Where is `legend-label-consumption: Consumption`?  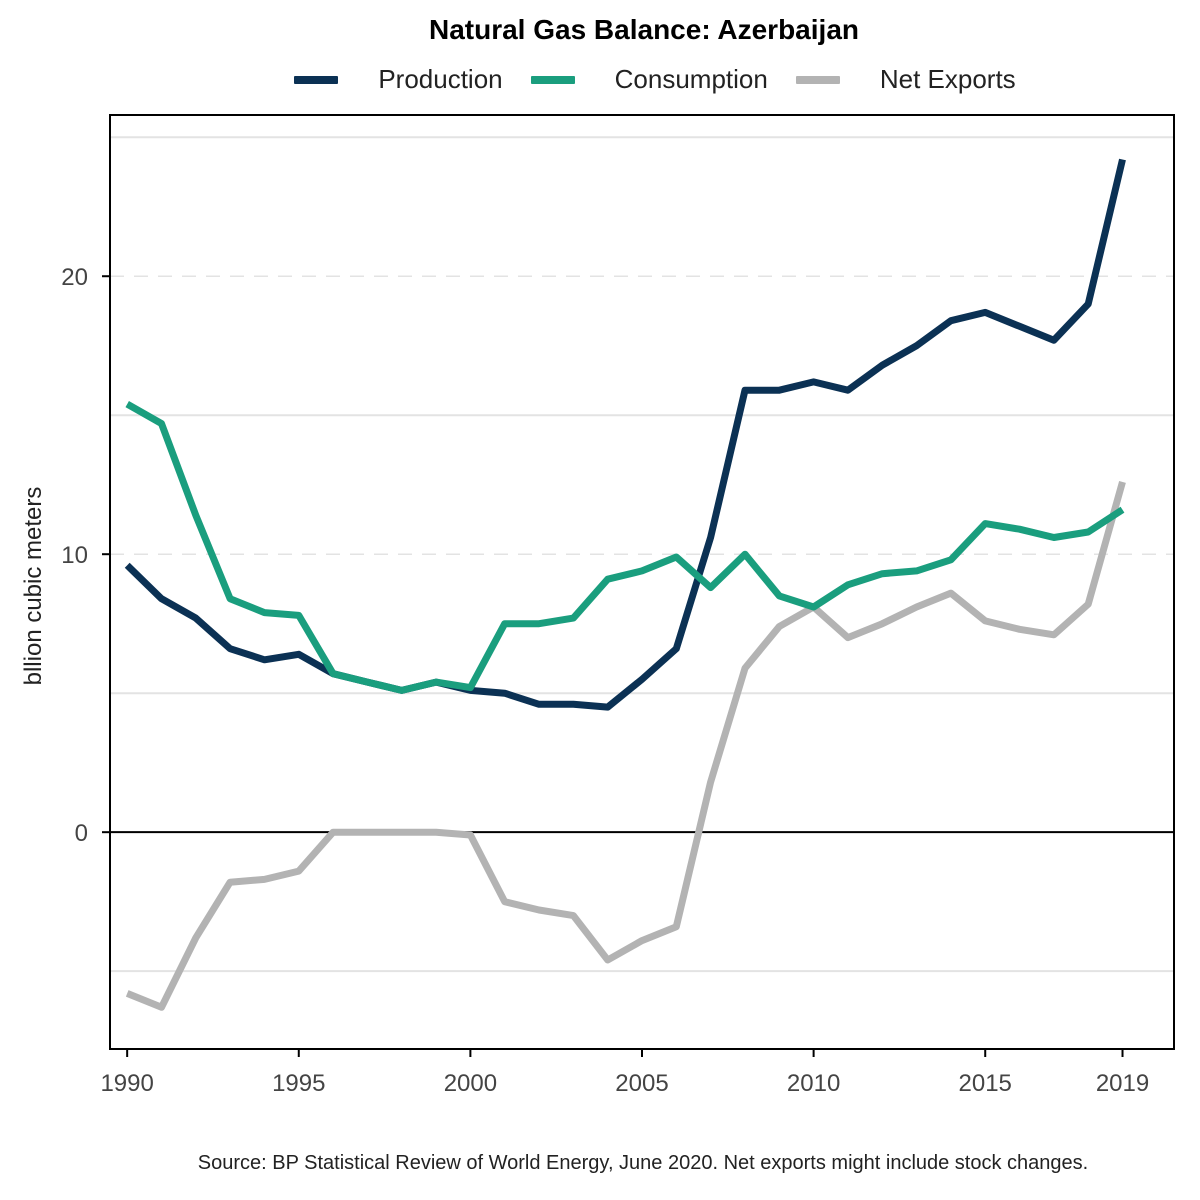
legend-label-consumption: Consumption is located at coordinates (691, 79).